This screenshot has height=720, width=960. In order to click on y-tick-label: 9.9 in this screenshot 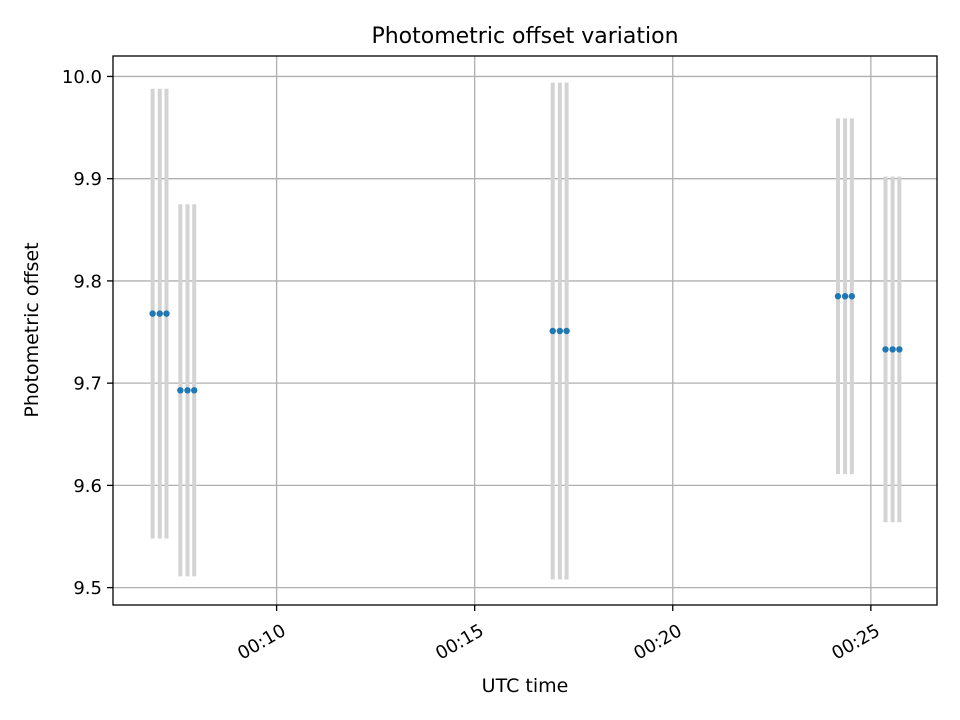, I will do `click(87, 179)`.